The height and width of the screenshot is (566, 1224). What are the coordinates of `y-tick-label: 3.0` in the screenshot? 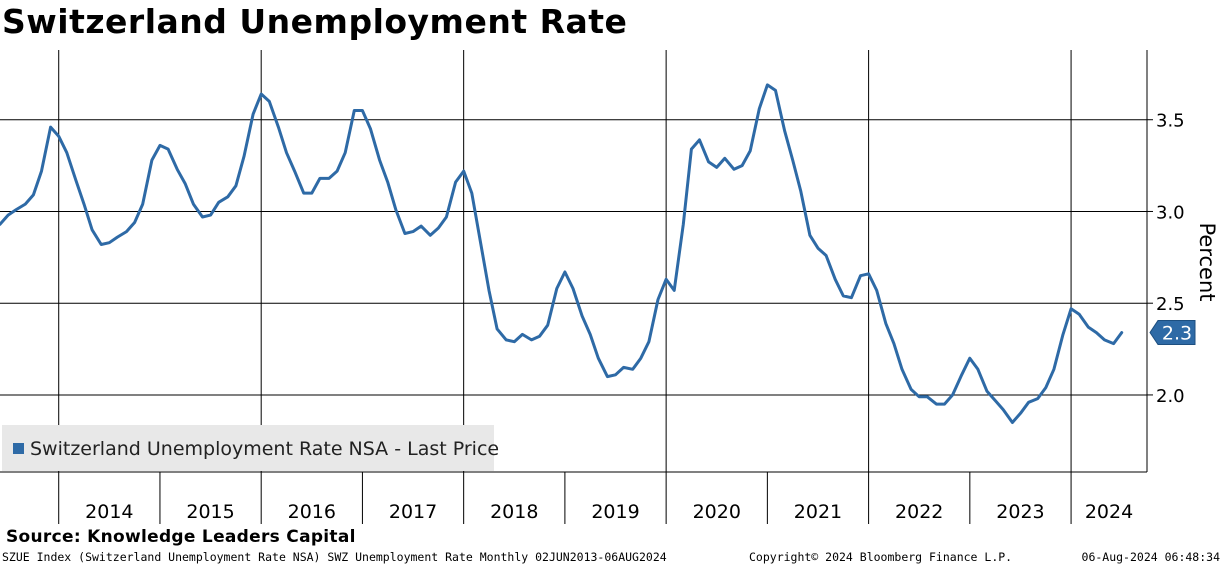 It's located at (1170, 212).